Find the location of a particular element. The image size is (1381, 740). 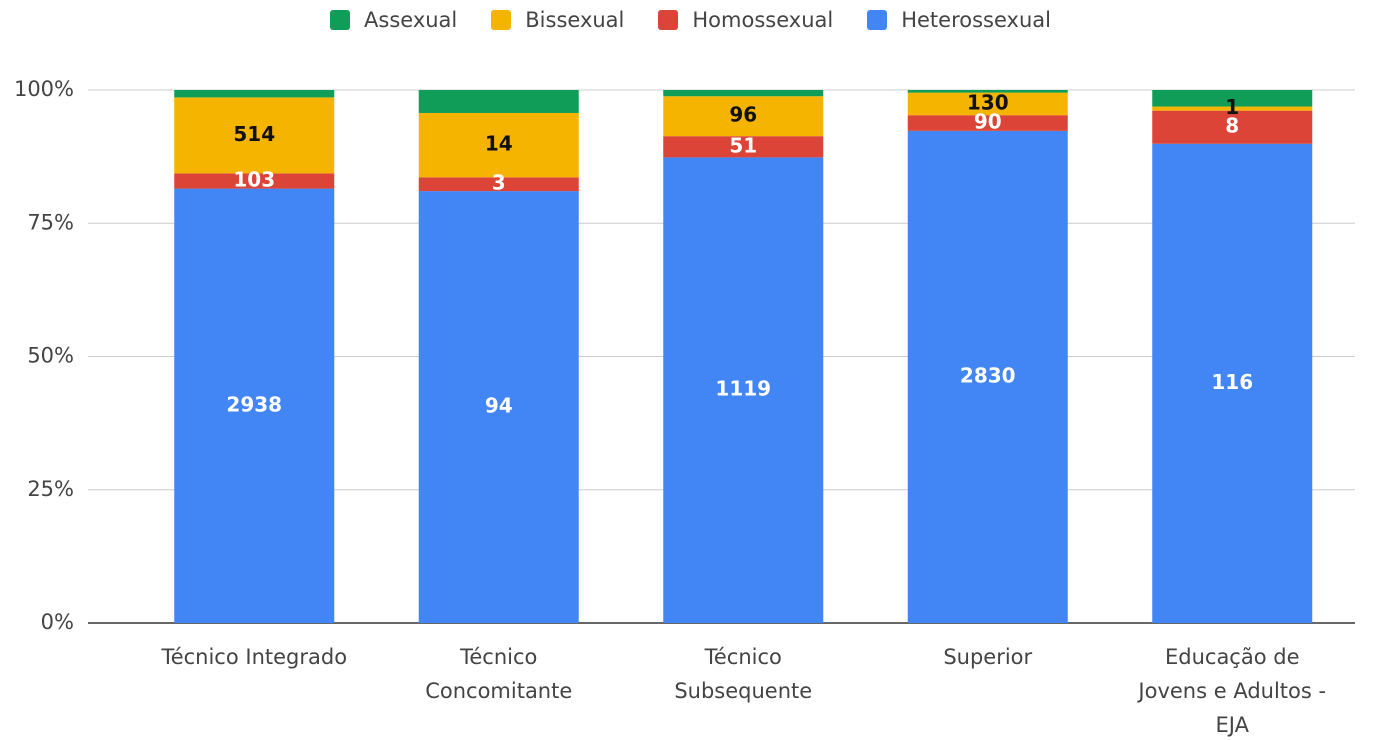

y-tick-label: 50% is located at coordinates (50, 356).